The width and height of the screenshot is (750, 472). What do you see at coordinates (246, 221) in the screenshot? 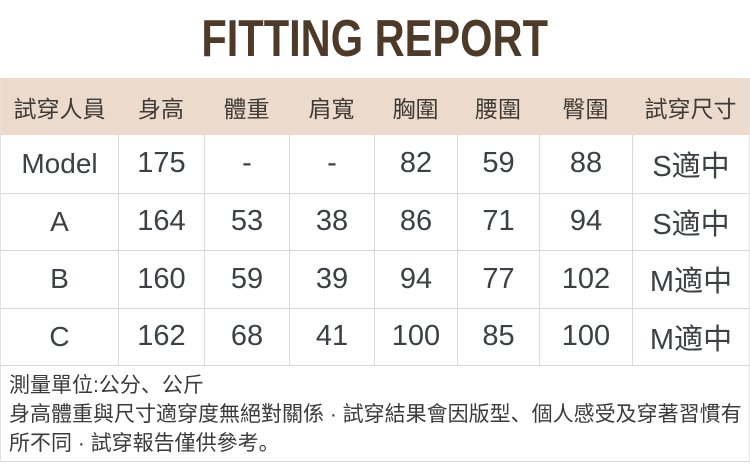
I see `table-cell: 53` at bounding box center [246, 221].